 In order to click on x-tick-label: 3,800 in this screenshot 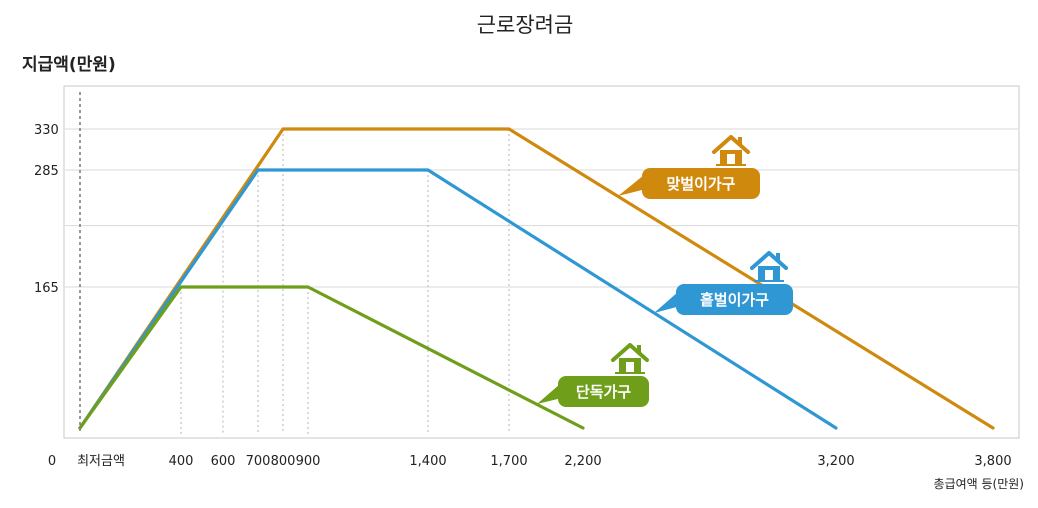, I will do `click(992, 461)`.